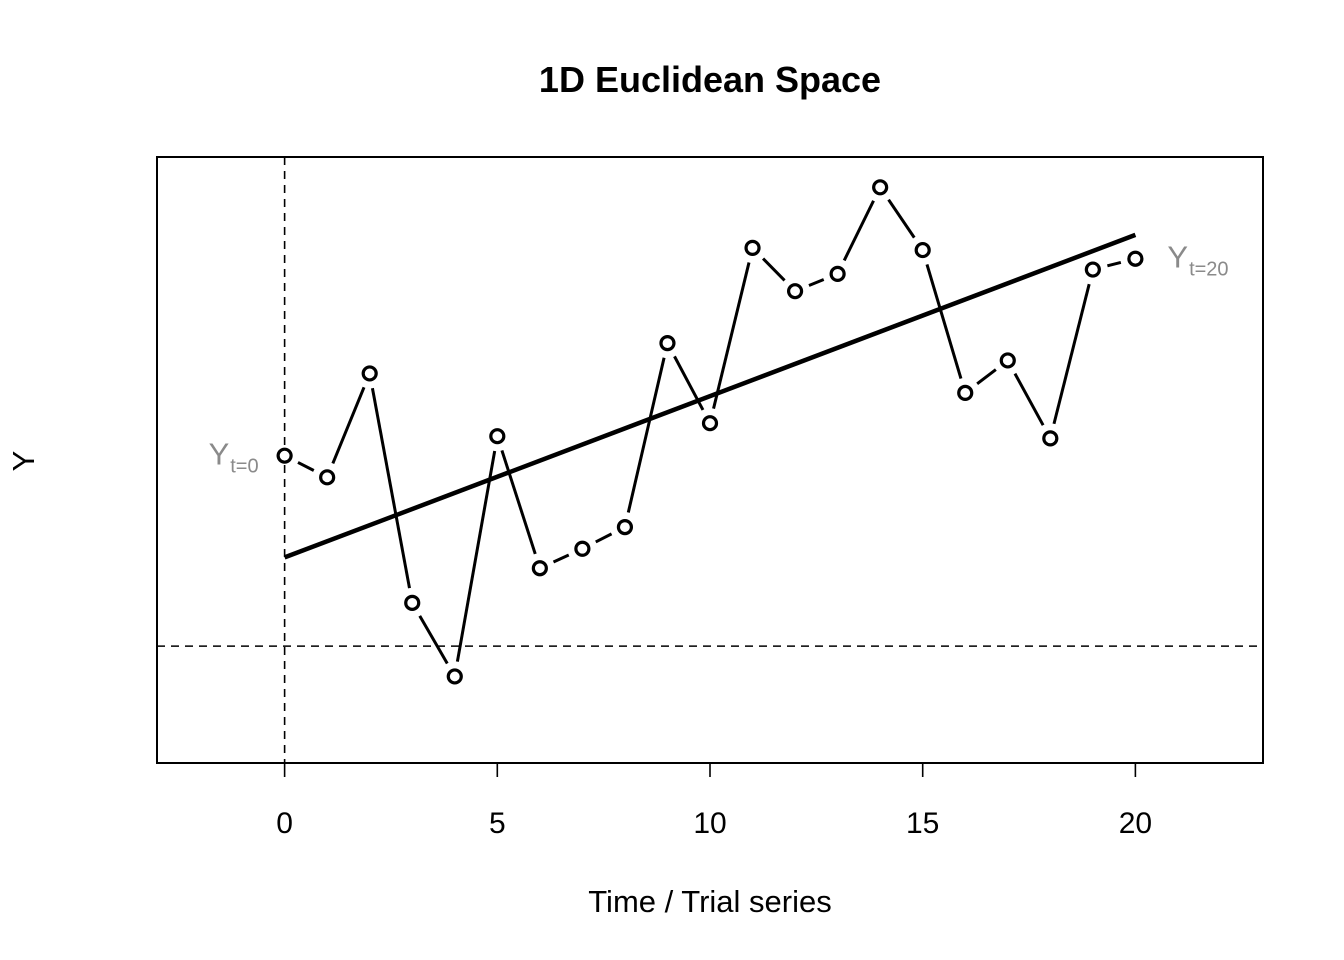  What do you see at coordinates (1208, 270) in the screenshot?
I see `annotation-subscript: t=20` at bounding box center [1208, 270].